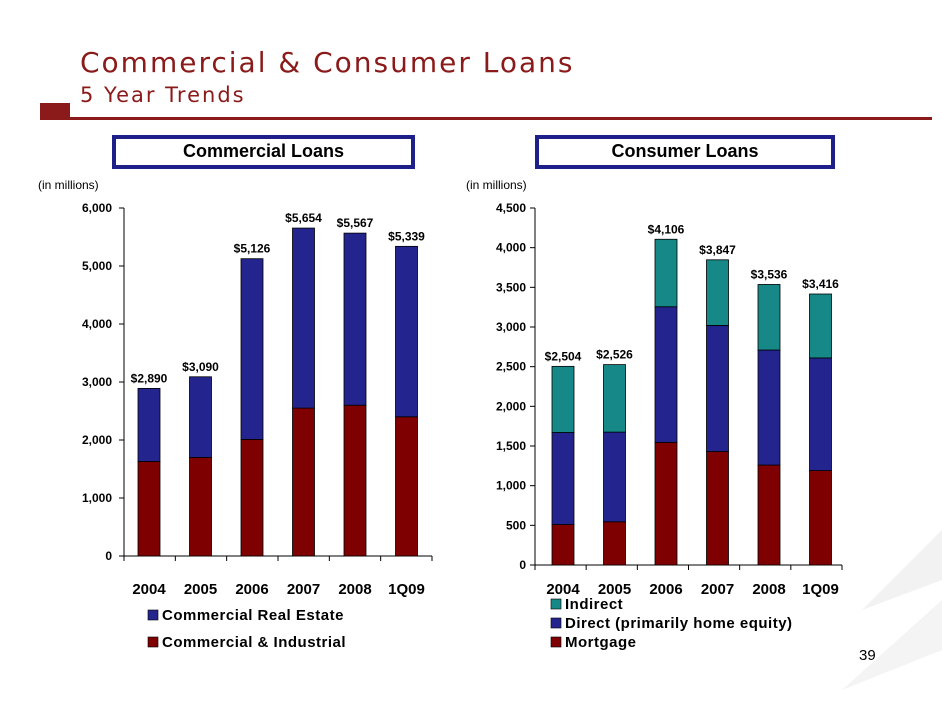 The image size is (942, 728). I want to click on consumer-total-label: $2,526, so click(614, 355).